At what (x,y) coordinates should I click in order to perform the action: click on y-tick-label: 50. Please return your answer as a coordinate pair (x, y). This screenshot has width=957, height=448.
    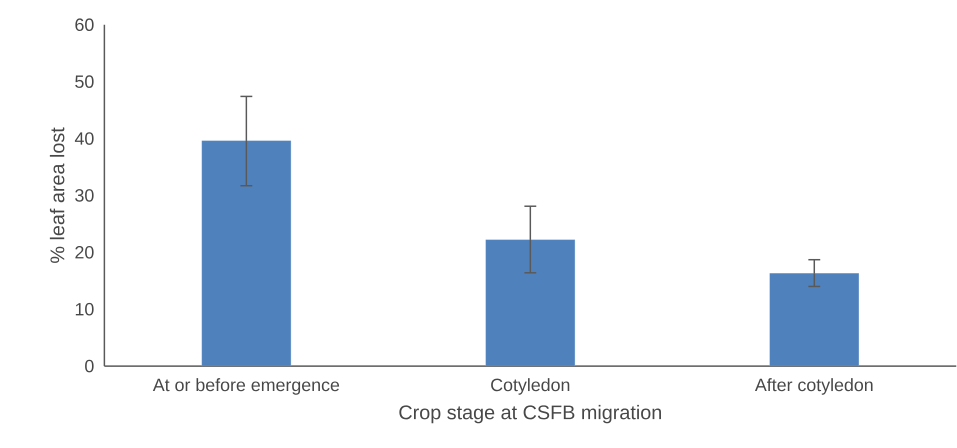
    Looking at the image, I should click on (84, 81).